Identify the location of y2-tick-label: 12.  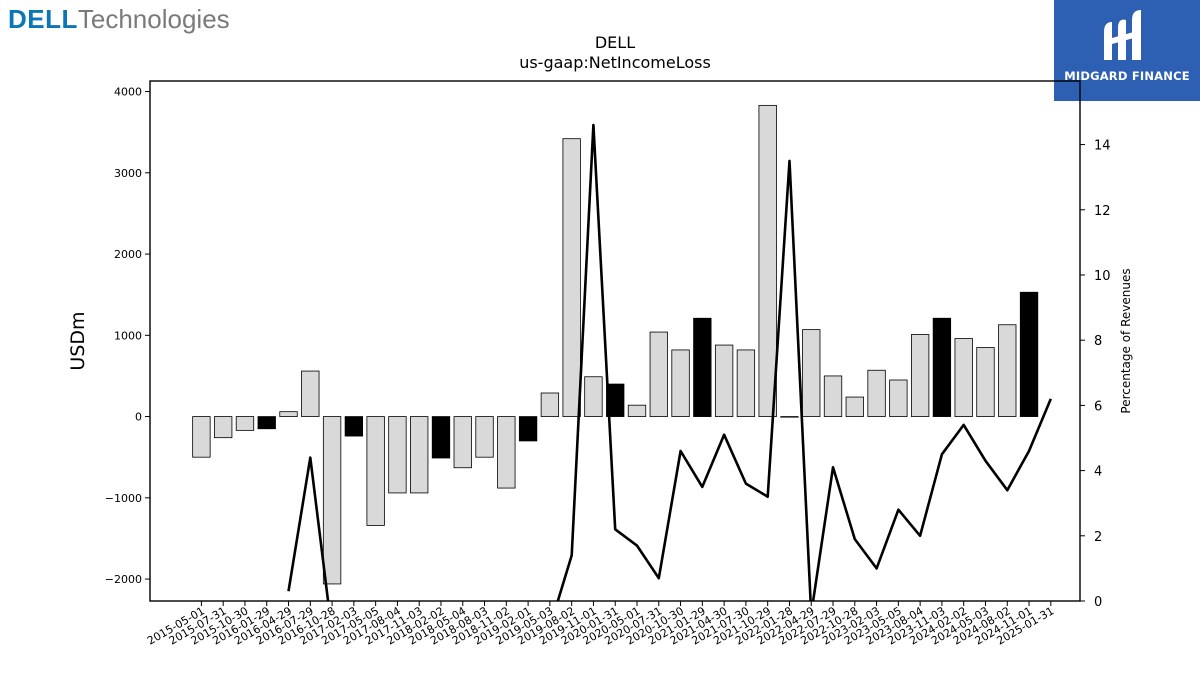
(1102, 211).